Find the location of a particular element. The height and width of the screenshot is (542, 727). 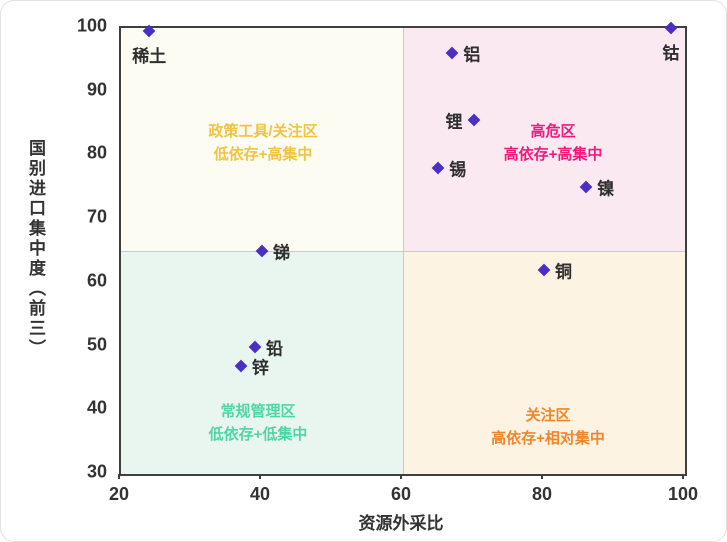

y-tick-label: 90 is located at coordinates (96, 89).